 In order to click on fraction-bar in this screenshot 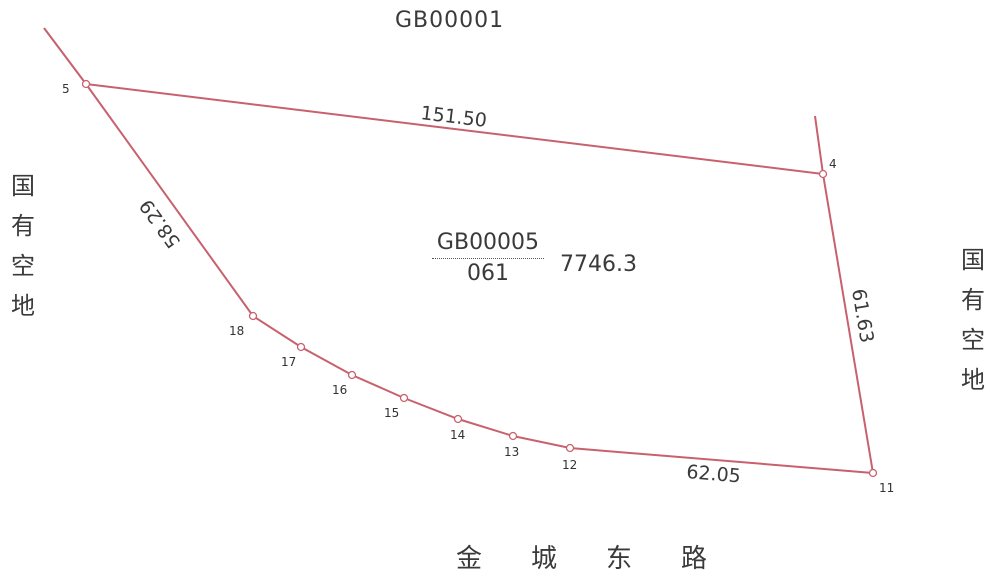, I will do `click(488, 258)`.